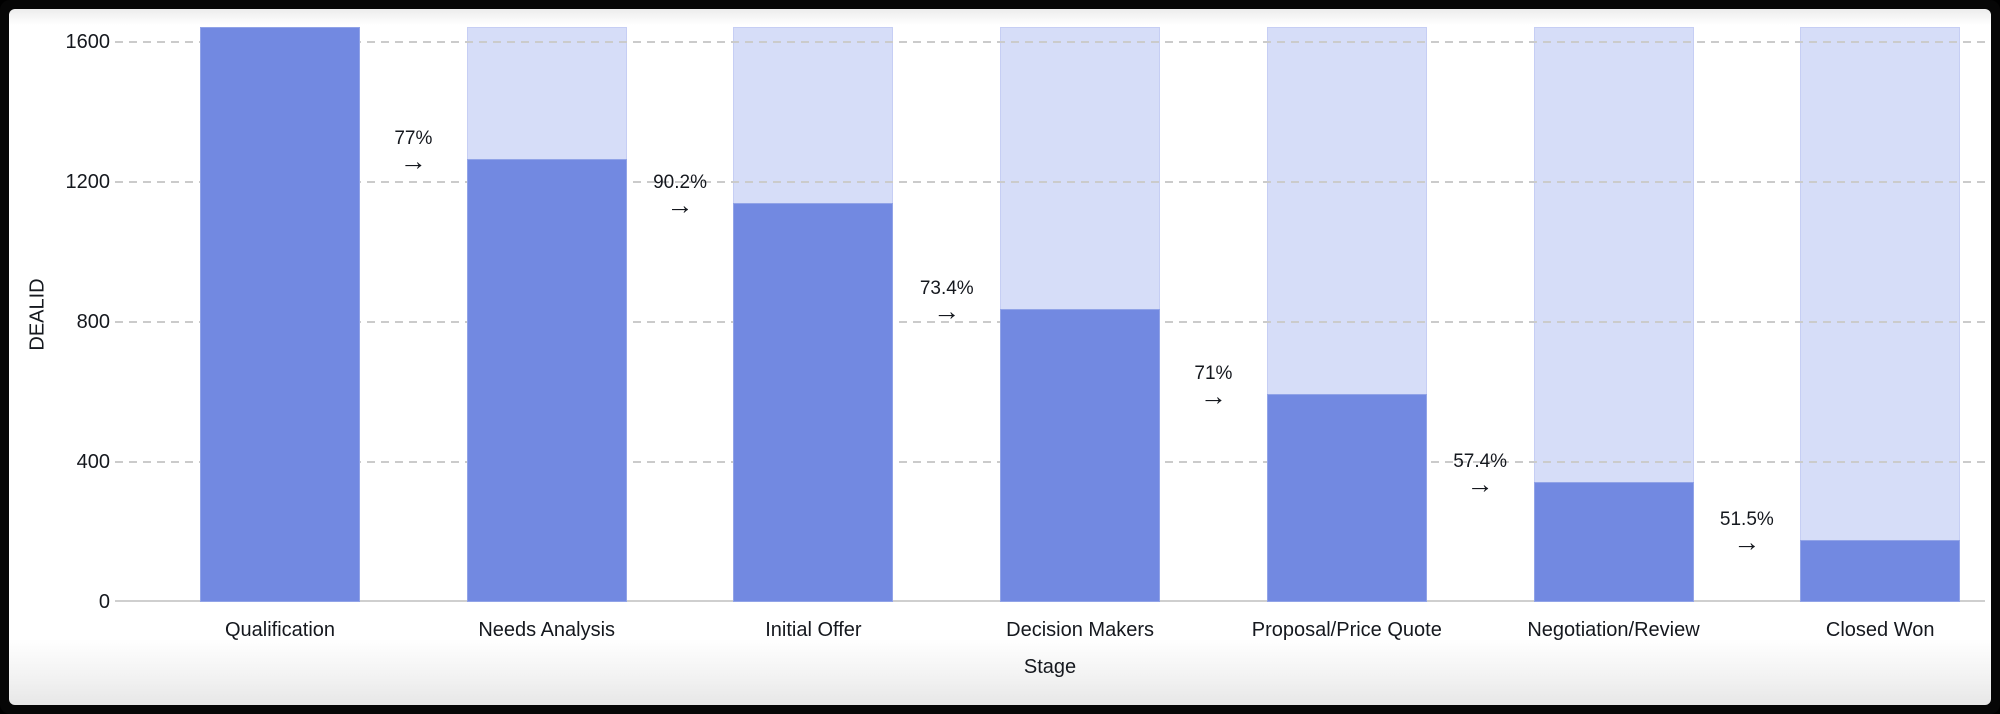 The width and height of the screenshot is (2000, 714). Describe the element at coordinates (946, 288) in the screenshot. I see `conversion-rate-label: 73.4%` at that location.